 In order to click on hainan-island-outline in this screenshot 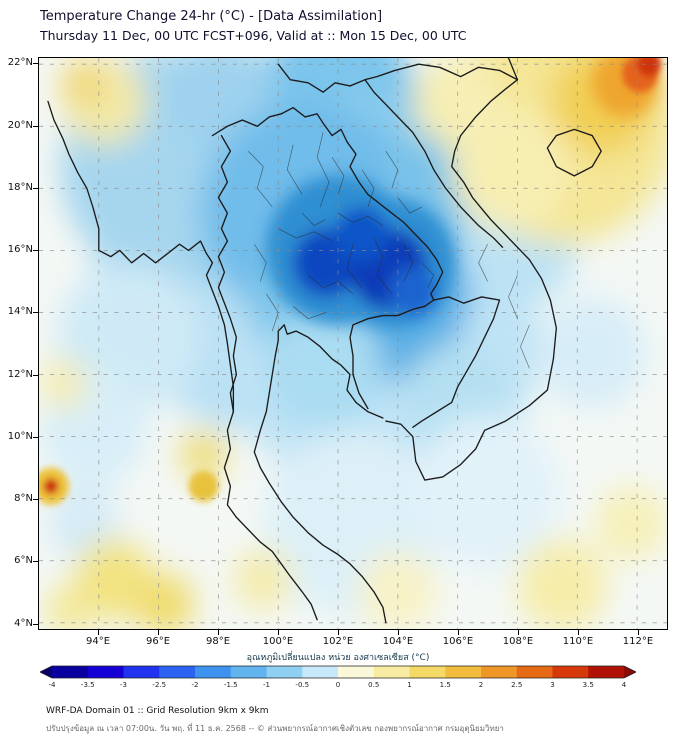, I will do `click(574, 152)`.